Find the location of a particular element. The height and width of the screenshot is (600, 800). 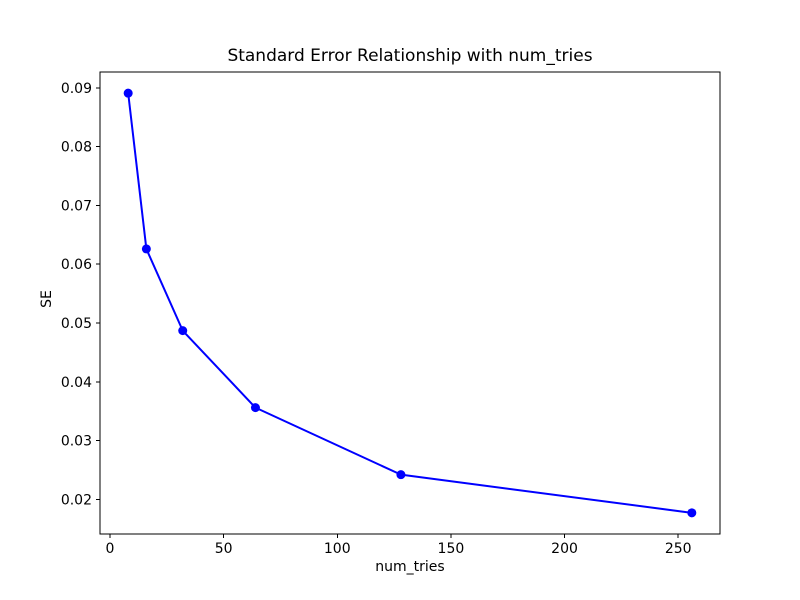

y-tick-label: 0.09 is located at coordinates (76, 89).